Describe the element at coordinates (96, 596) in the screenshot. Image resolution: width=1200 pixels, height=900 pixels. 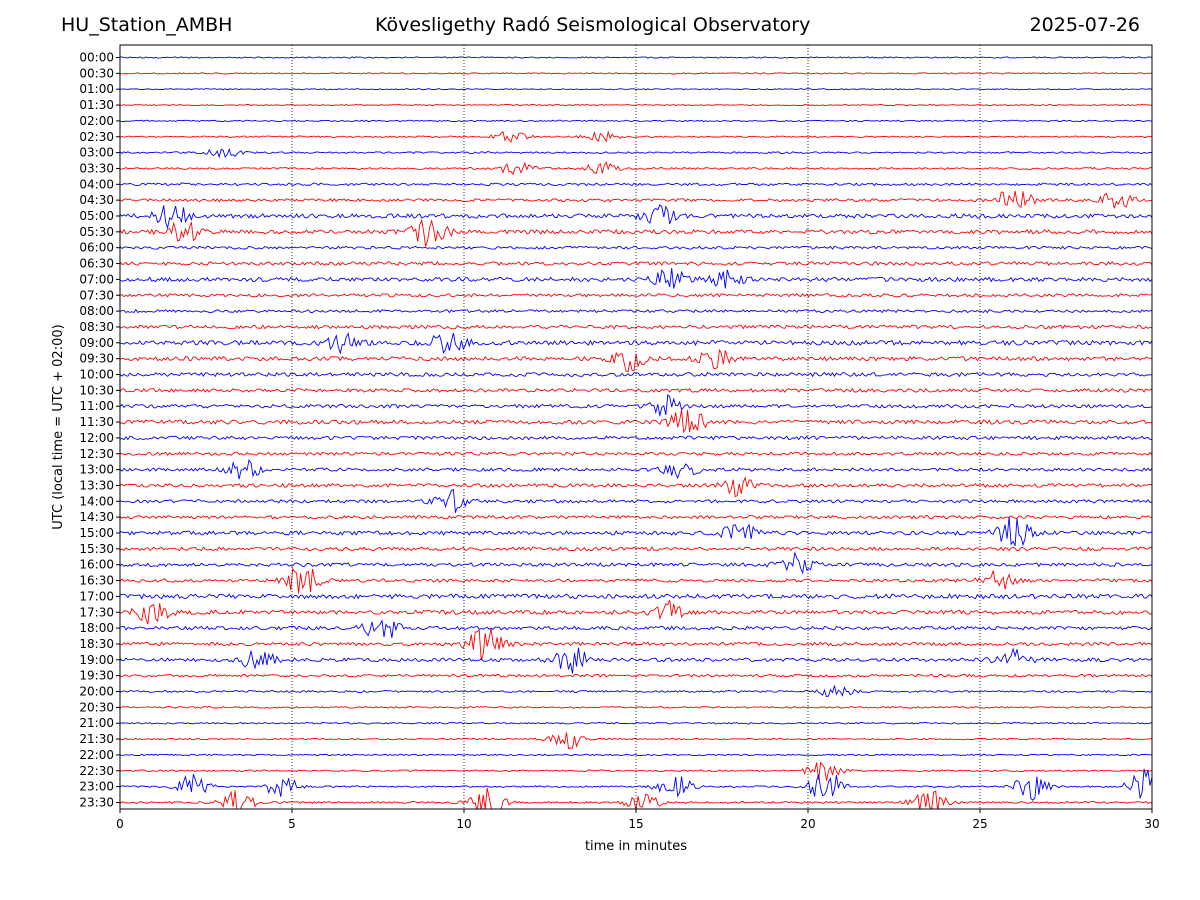
I see `y-tick-label: 17:00` at that location.